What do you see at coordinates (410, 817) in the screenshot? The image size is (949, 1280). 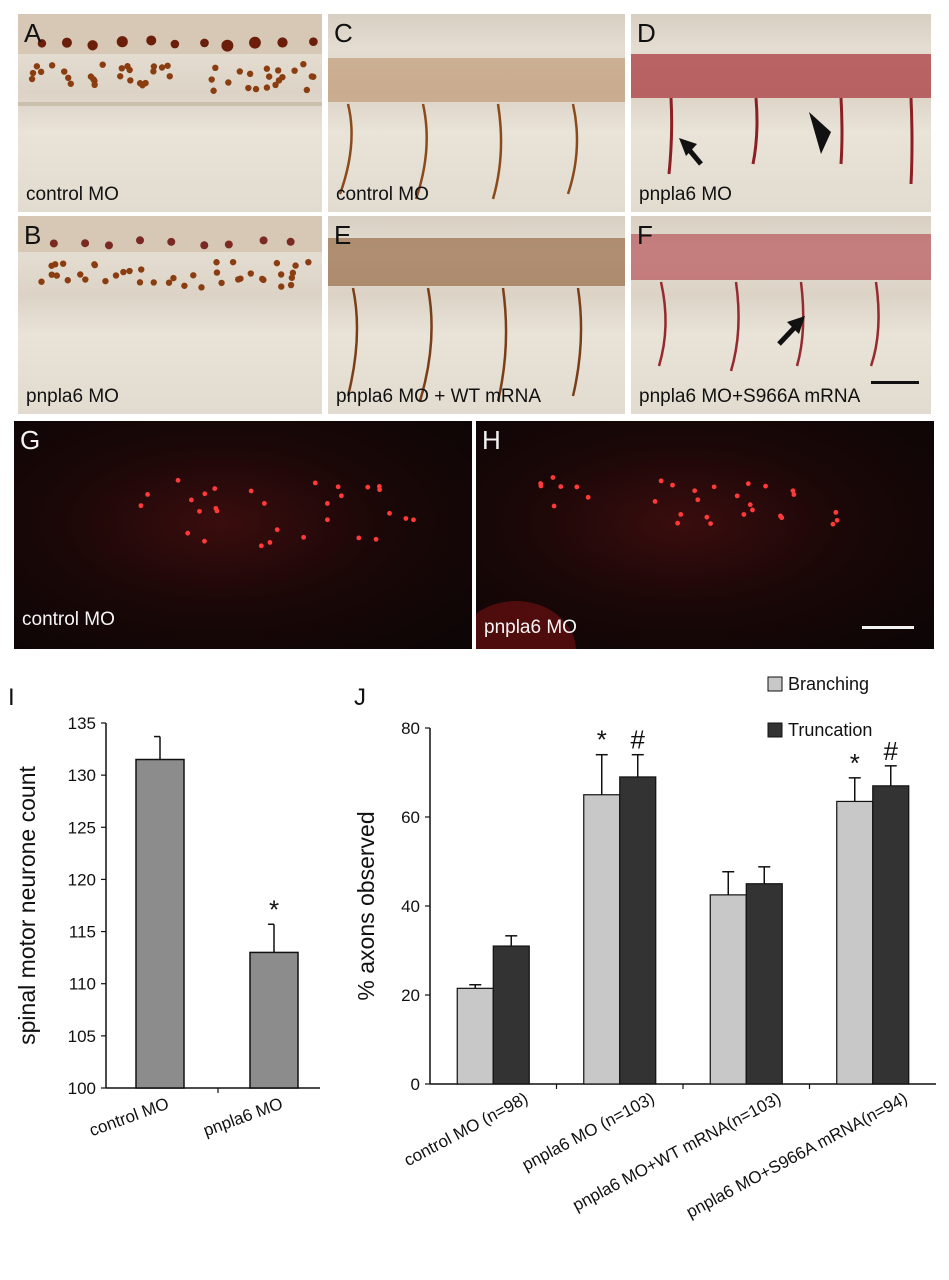 I see `y-tick-label: 60` at bounding box center [410, 817].